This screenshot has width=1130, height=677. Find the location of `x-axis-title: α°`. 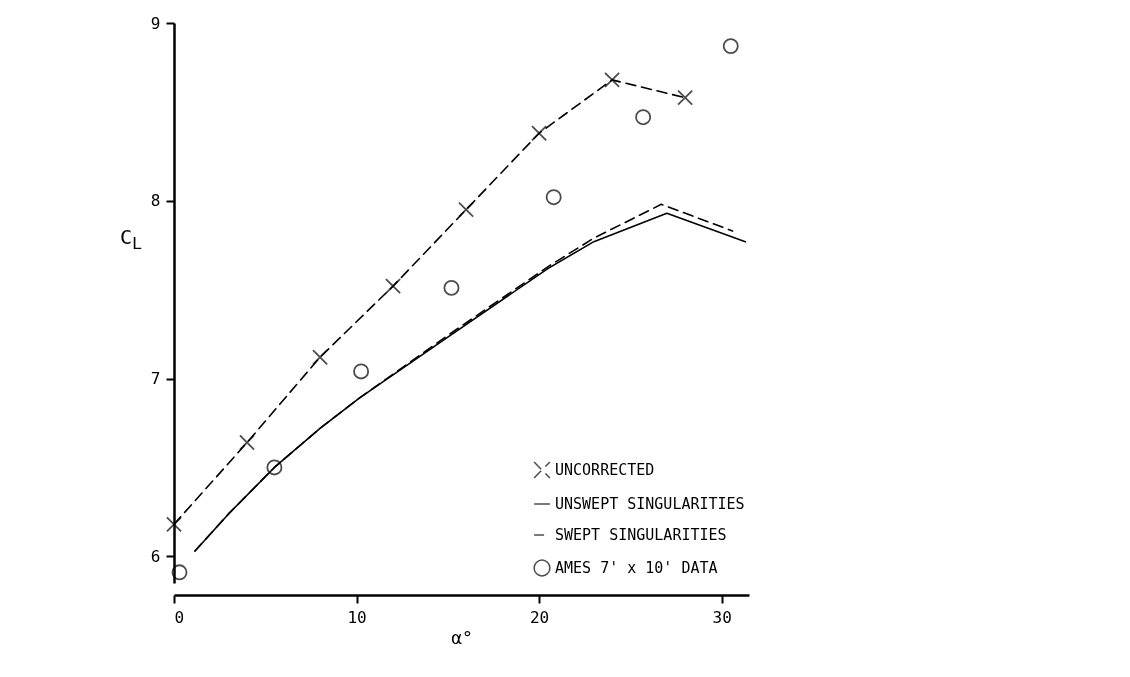

x-axis-title: α° is located at coordinates (462, 637).